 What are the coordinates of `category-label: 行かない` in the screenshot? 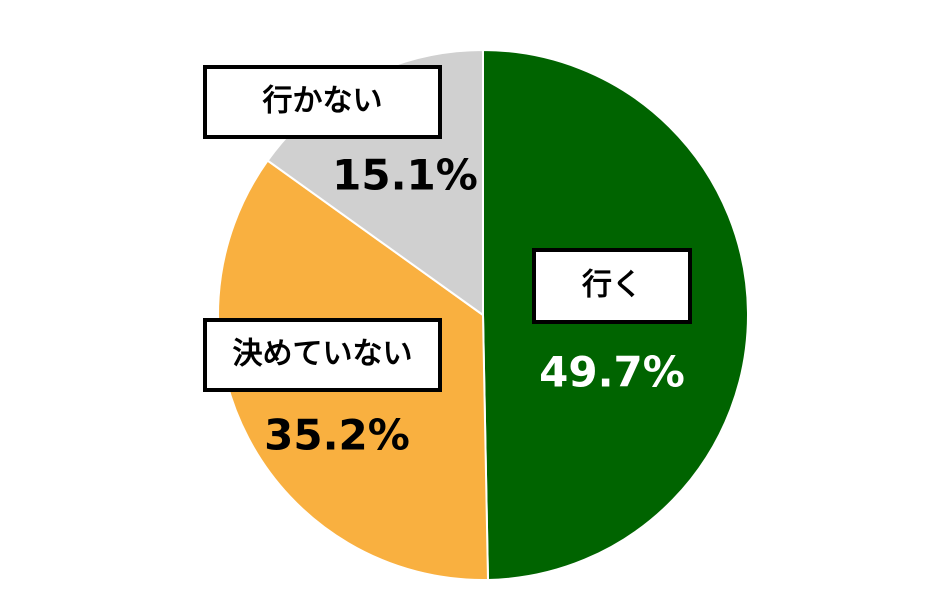 It's located at (322, 101).